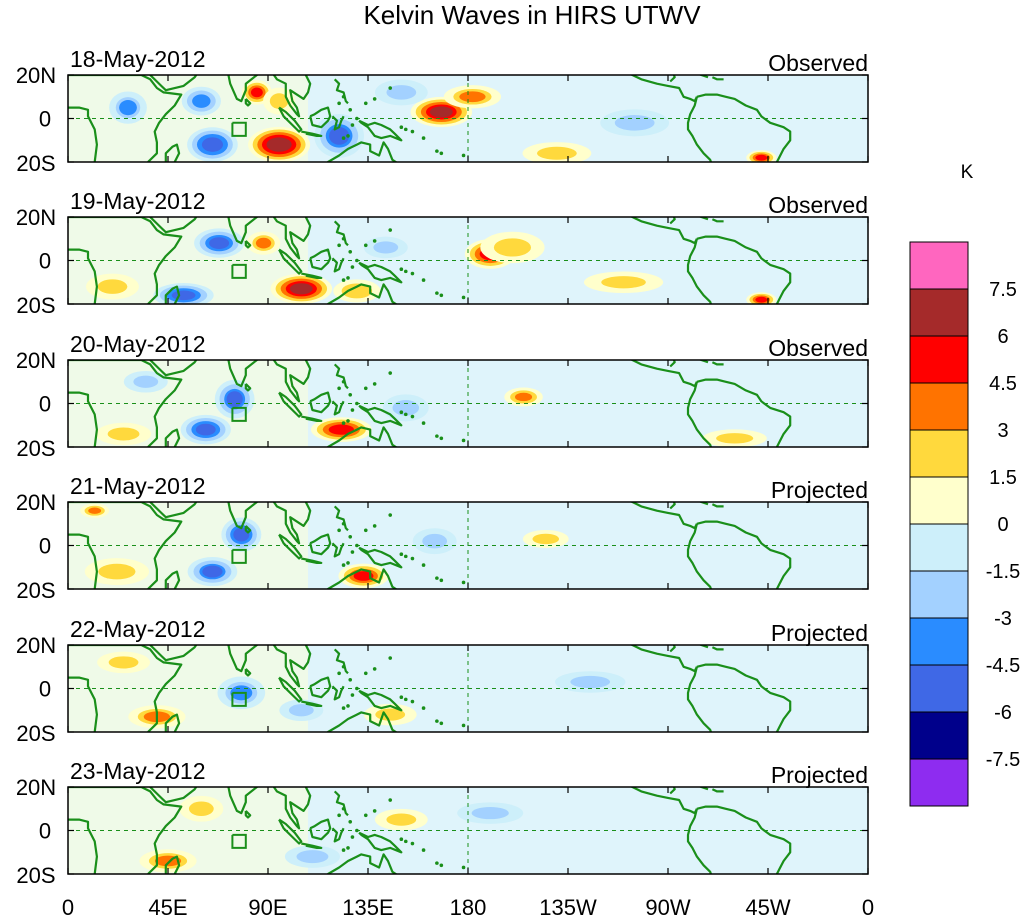  What do you see at coordinates (367, 907) in the screenshot?
I see `lon-label: 135E` at bounding box center [367, 907].